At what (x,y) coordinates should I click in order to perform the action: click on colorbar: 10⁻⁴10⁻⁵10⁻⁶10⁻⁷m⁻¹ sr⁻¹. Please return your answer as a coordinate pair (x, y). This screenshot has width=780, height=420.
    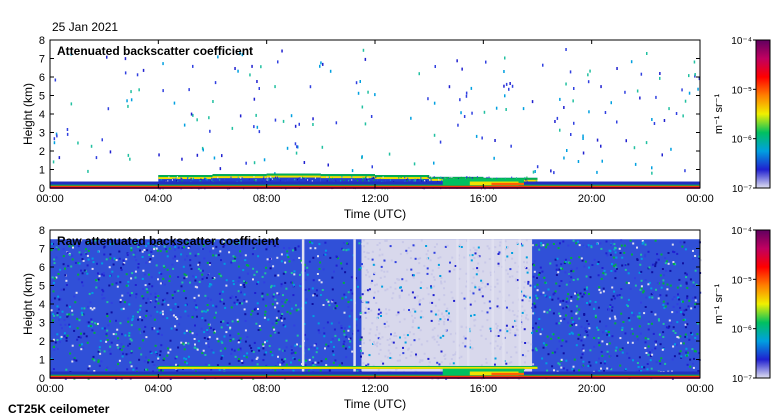
    Looking at the image, I should click on (742, 305).